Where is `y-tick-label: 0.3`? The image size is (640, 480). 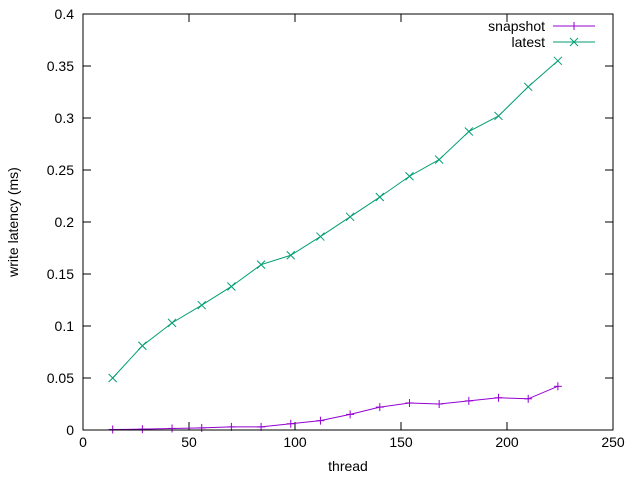
y-tick-label: 0.3 is located at coordinates (65, 118).